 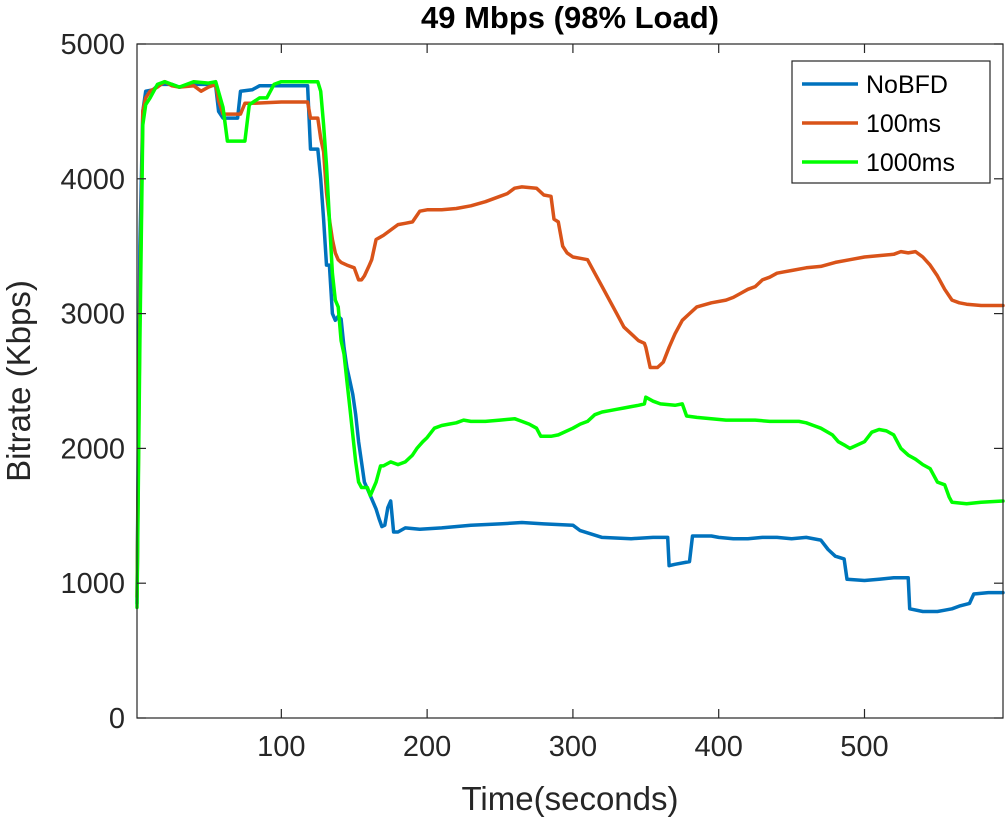 What do you see at coordinates (92, 180) in the screenshot?
I see `y-tick-label: 4000` at bounding box center [92, 180].